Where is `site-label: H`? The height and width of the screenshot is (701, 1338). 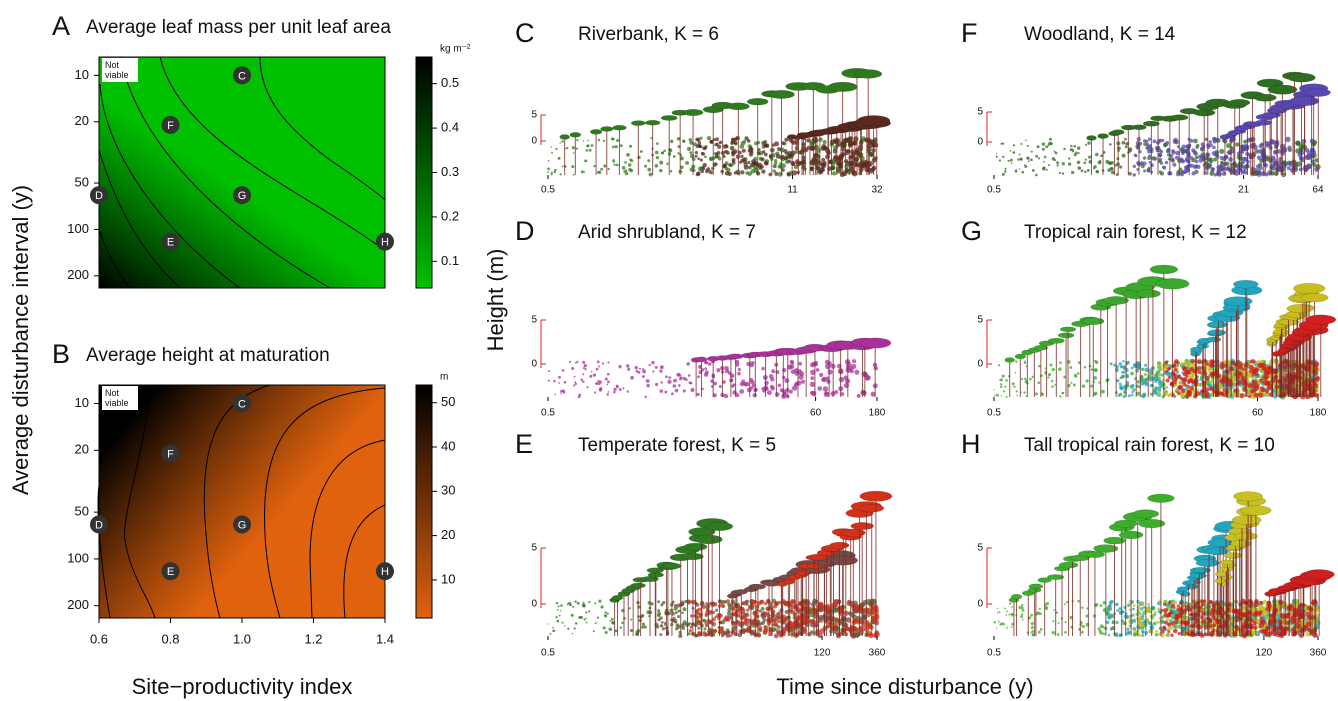 site-label: H is located at coordinates (385, 572).